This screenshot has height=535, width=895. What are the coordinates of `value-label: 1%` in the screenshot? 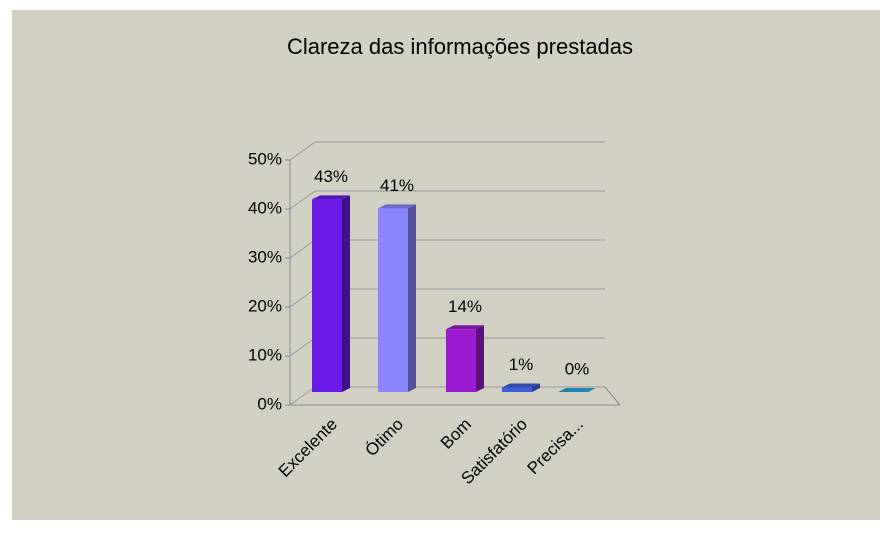 It's located at (521, 364).